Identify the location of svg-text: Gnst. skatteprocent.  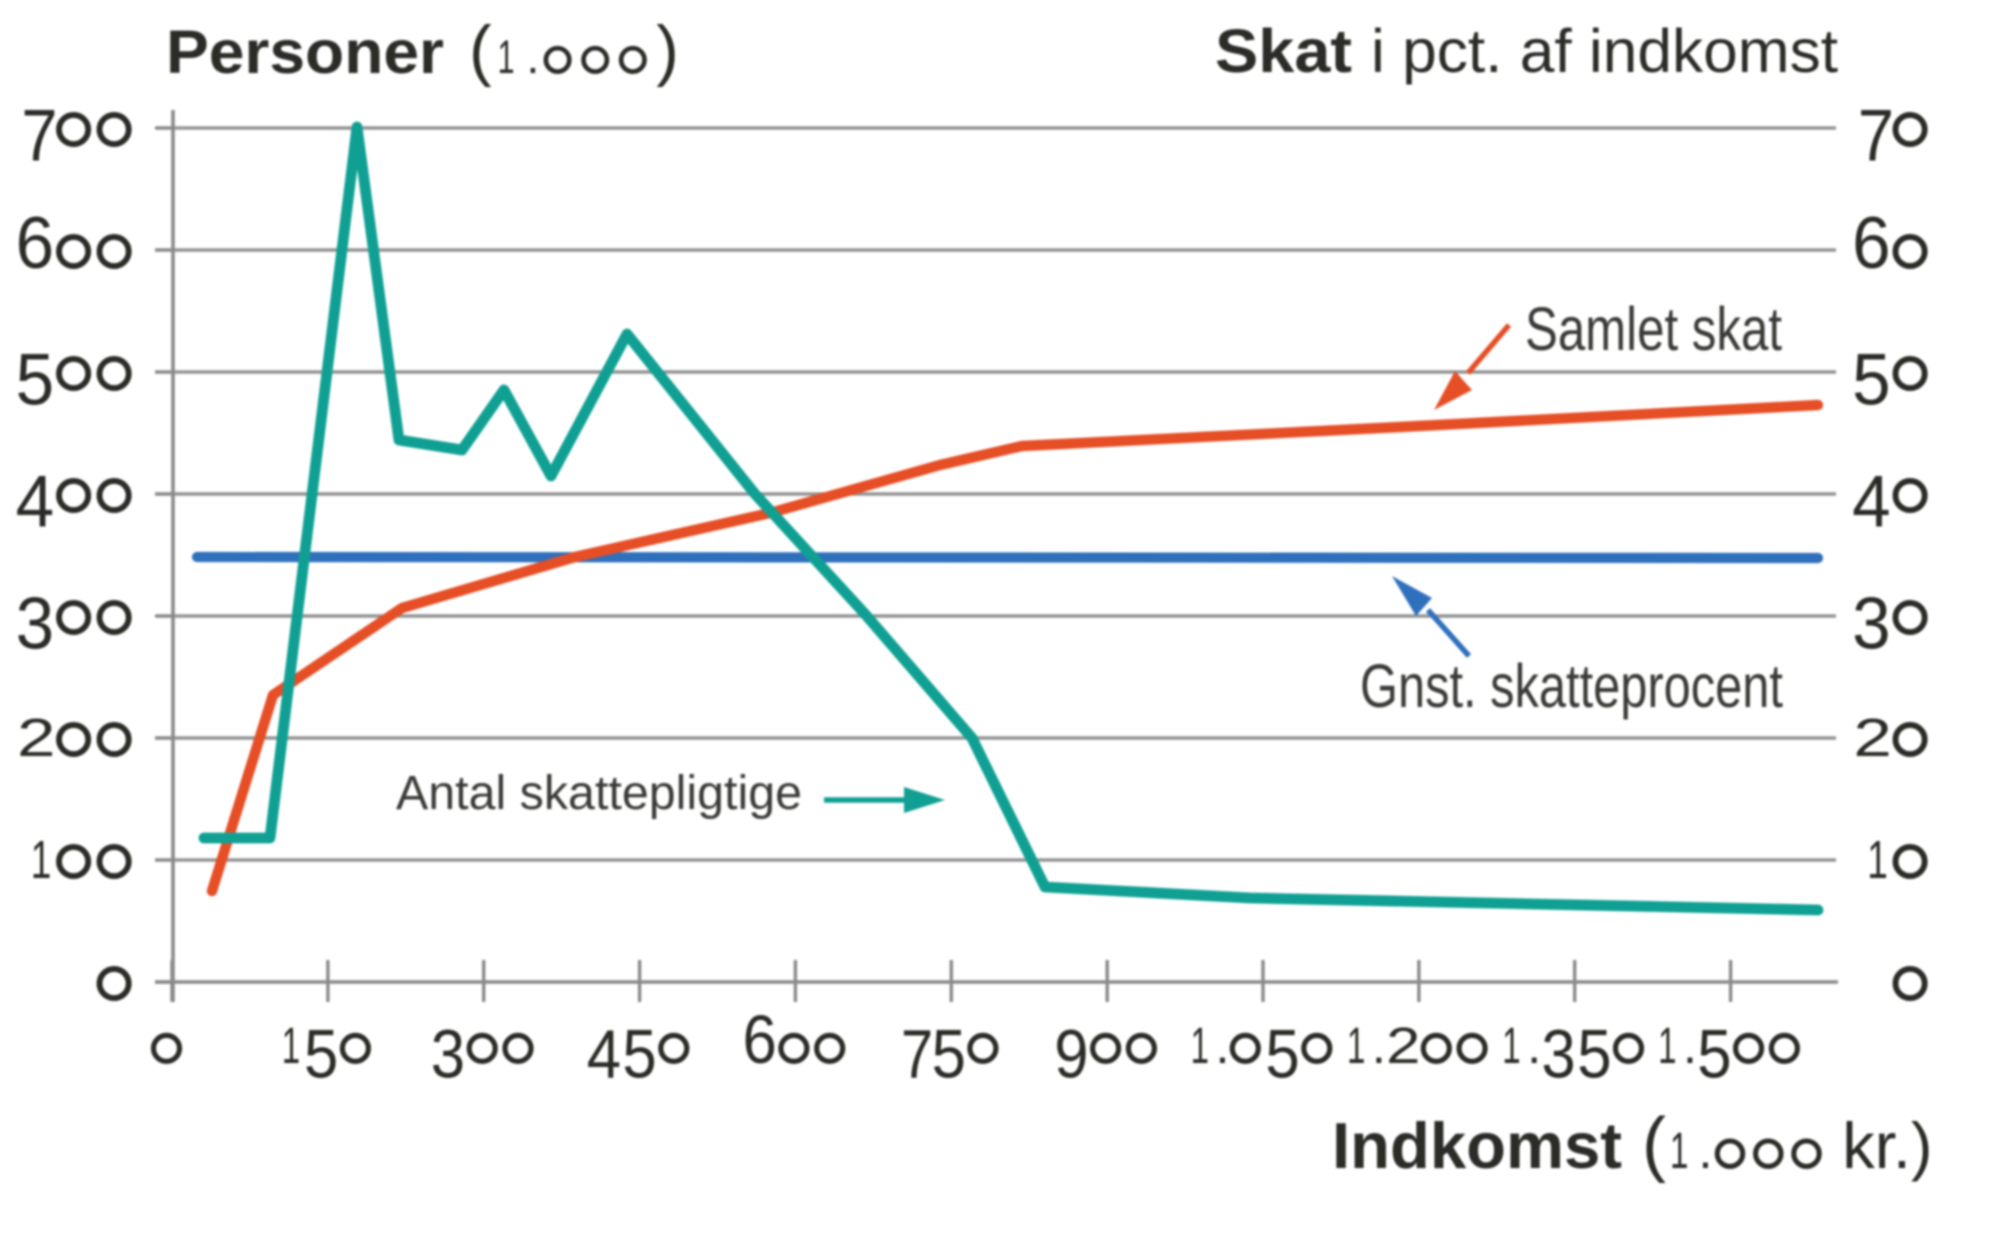
(1571, 686).